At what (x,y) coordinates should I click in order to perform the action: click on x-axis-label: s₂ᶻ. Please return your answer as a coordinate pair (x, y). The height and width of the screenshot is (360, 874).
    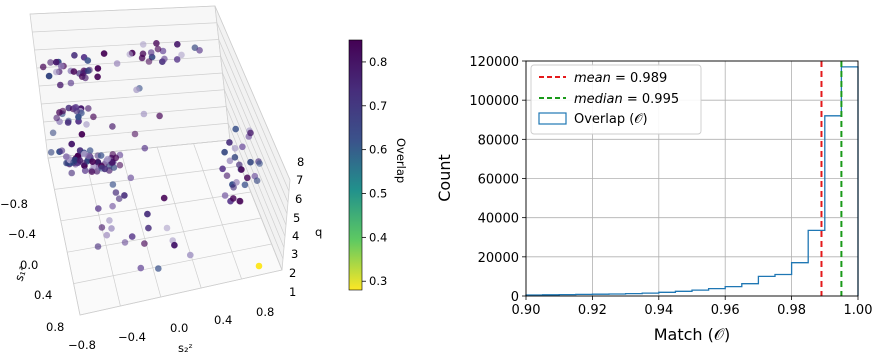
    Looking at the image, I should click on (185, 348).